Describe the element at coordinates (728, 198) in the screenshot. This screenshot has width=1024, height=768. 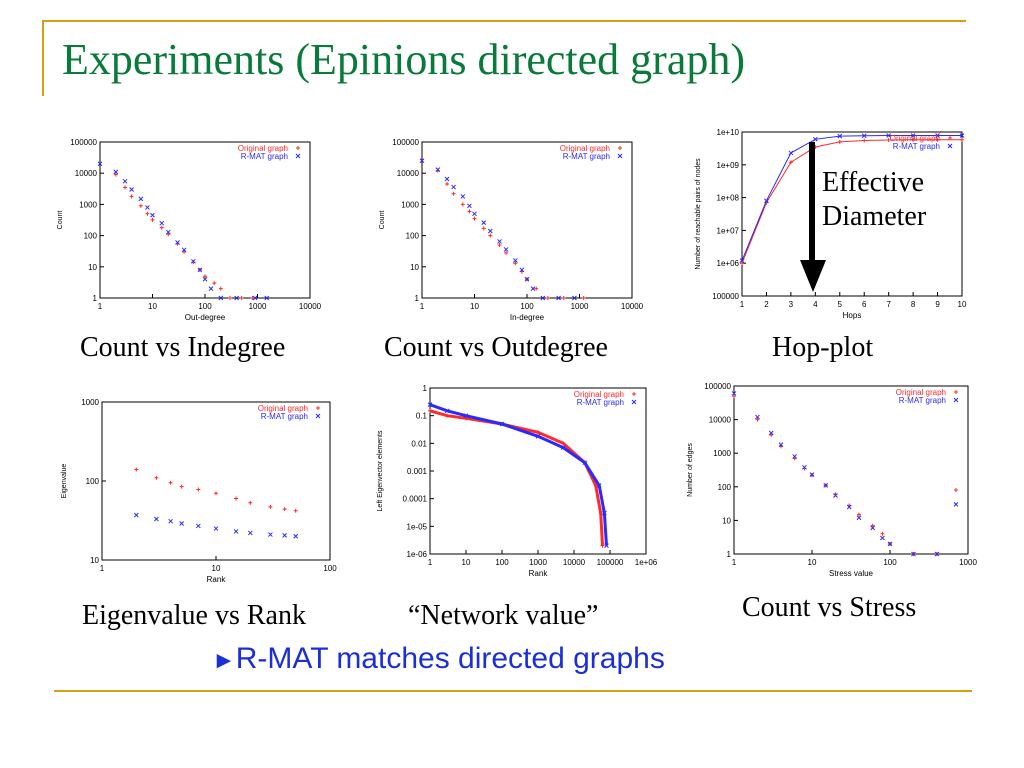
I see `y-tick-label: 1e+08` at that location.